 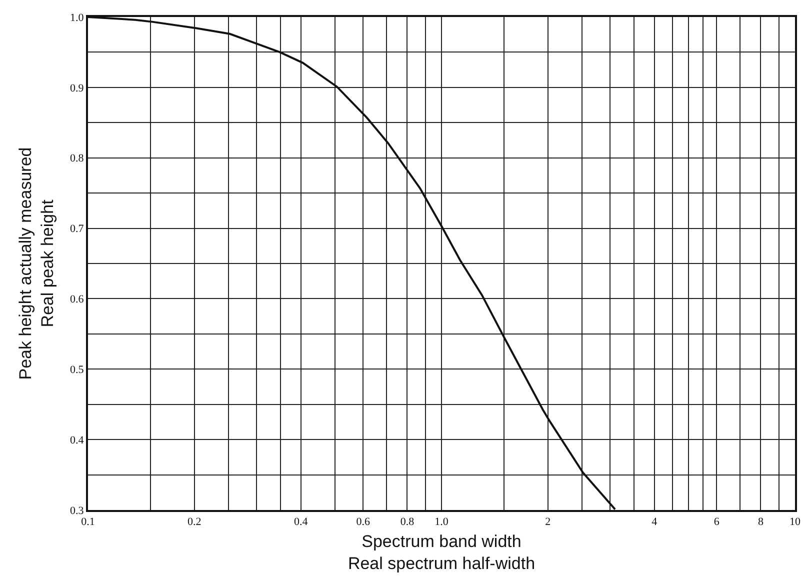 I want to click on y-tick-label: 0.4, so click(x=77, y=440).